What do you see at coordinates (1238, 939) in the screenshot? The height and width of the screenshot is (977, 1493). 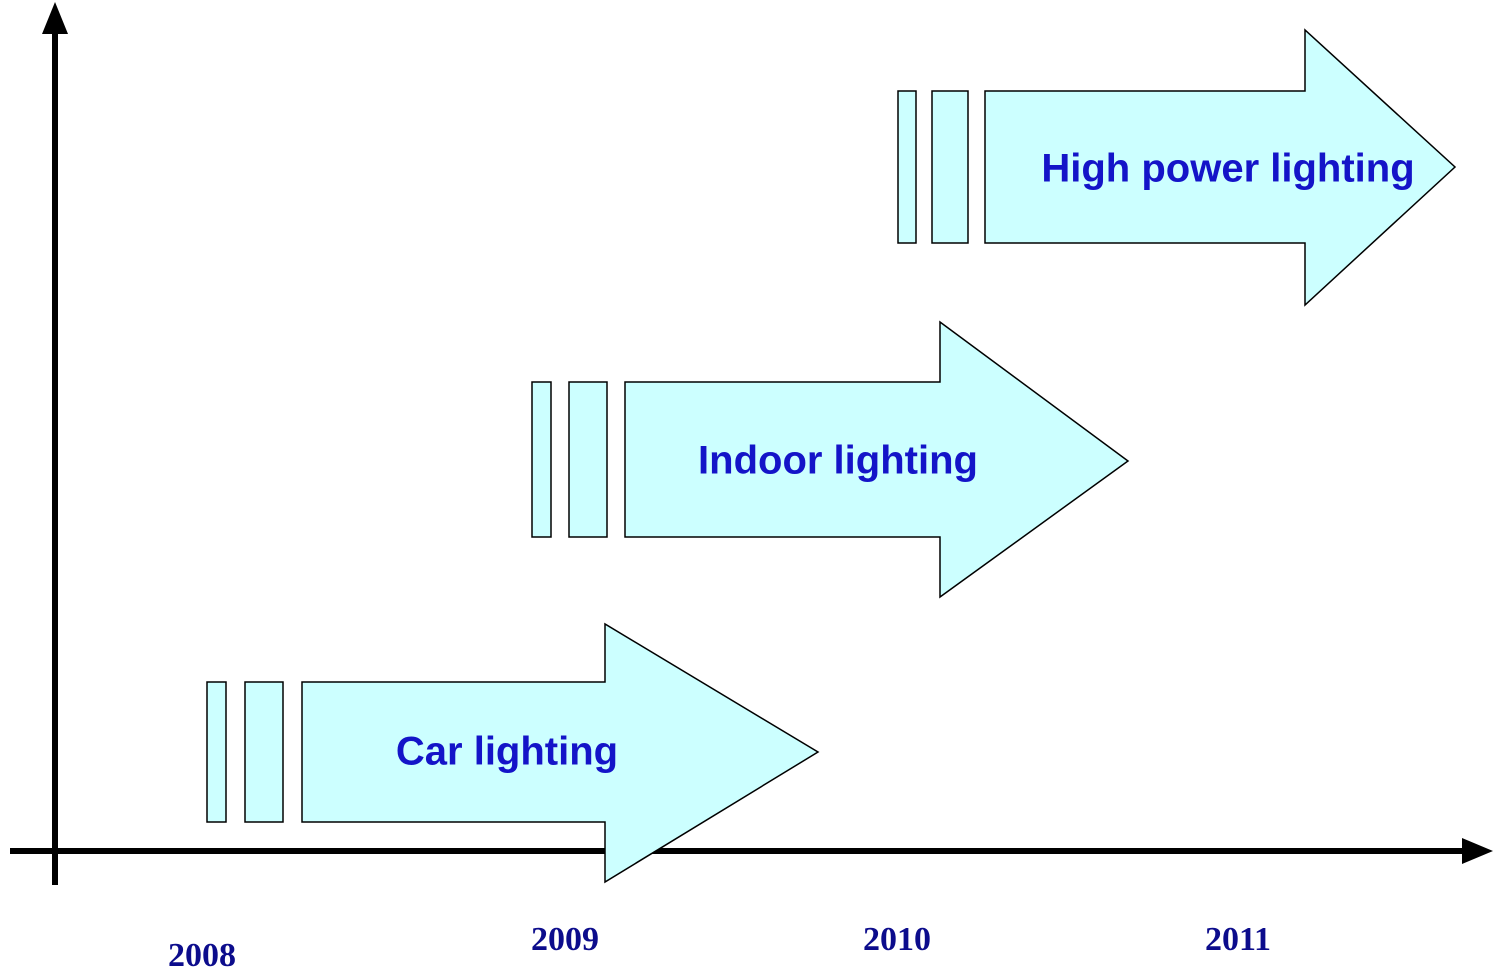 I see `year-label: 2011` at bounding box center [1238, 939].